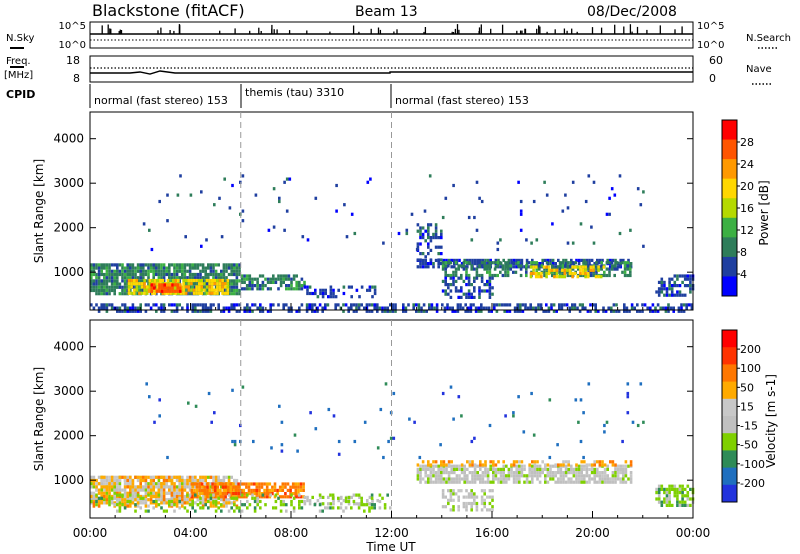  I want to click on power-colorbar-tick-label: 4, so click(743, 274).